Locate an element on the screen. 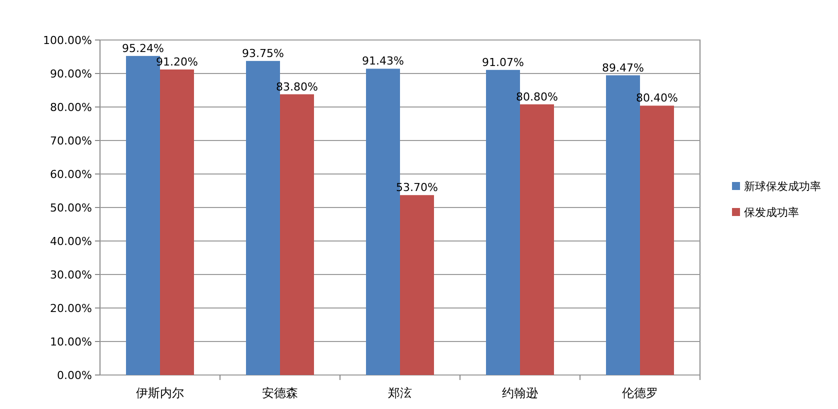 This screenshot has height=409, width=838. data-label: 91.43% is located at coordinates (383, 61).